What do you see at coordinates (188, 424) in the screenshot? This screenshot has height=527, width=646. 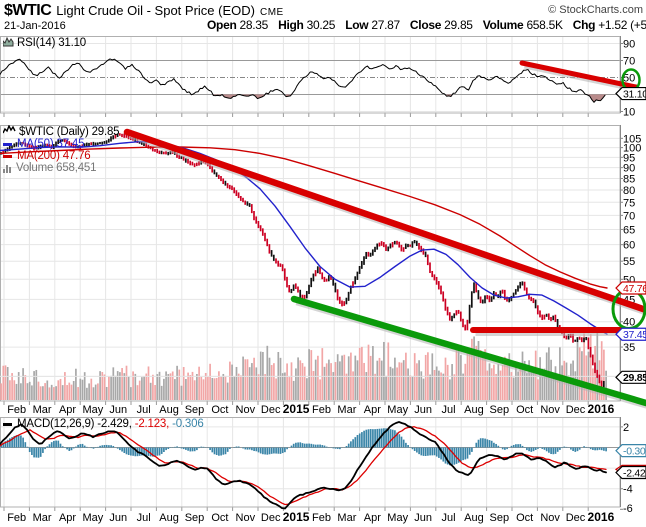 I see `macd-legend-hist: -0.306` at bounding box center [188, 424].